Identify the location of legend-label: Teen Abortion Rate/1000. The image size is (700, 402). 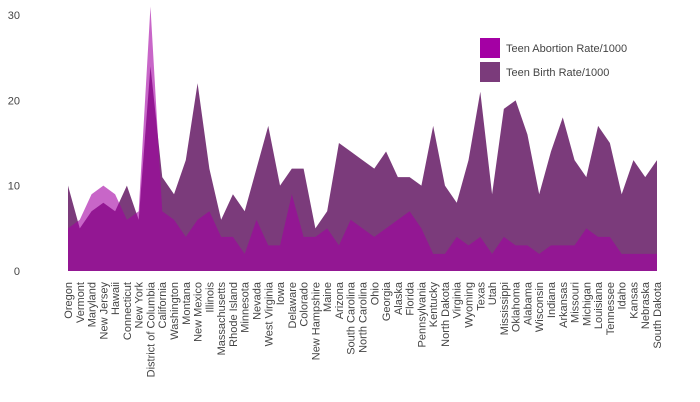
(566, 49).